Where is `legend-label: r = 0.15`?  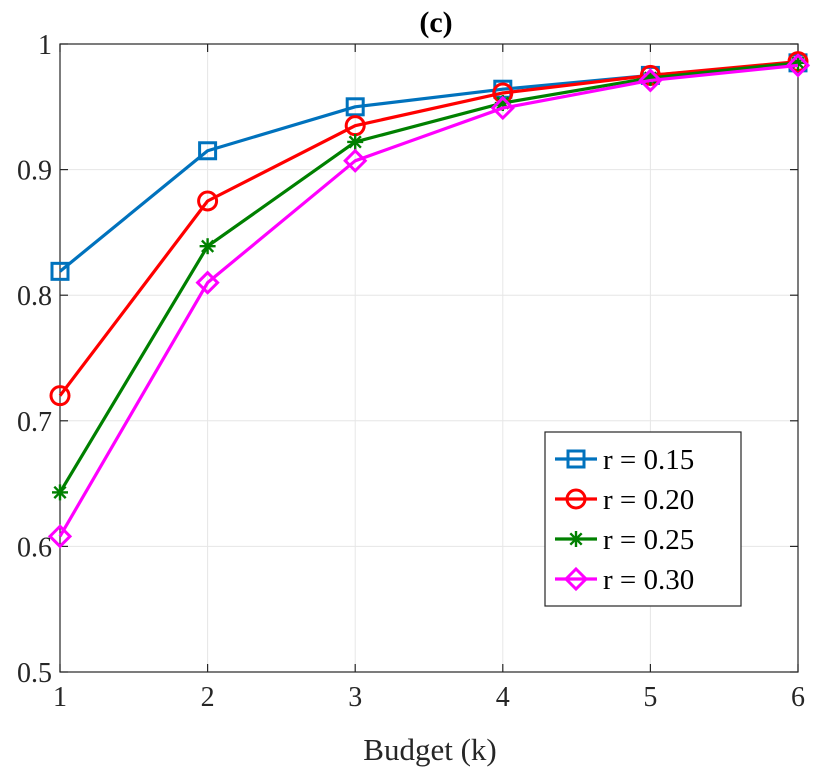 legend-label: r = 0.15 is located at coordinates (648, 460).